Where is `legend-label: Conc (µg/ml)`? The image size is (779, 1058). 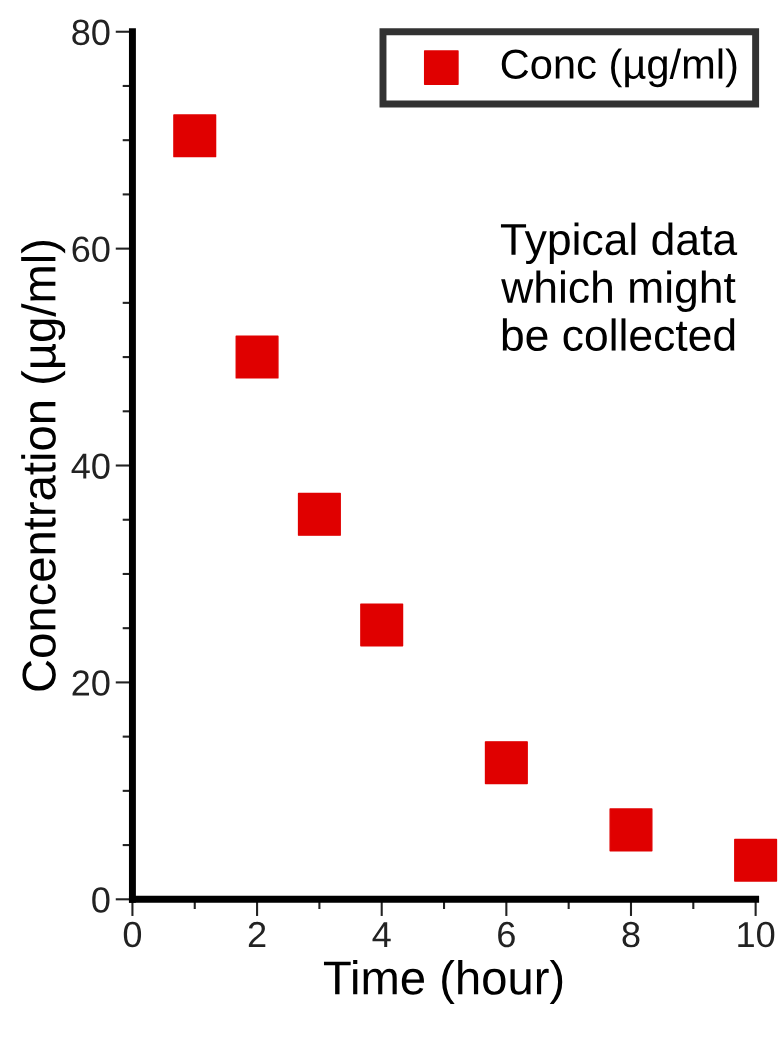
legend-label: Conc (µg/ml) is located at coordinates (619, 68).